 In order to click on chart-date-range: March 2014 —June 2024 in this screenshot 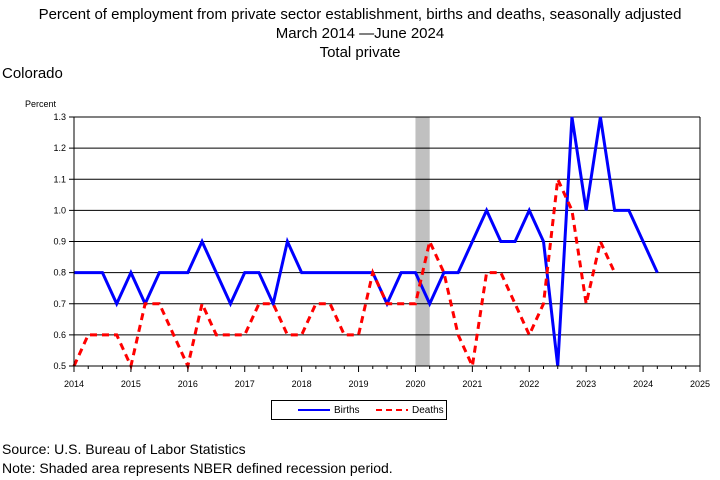, I will do `click(360, 33)`.